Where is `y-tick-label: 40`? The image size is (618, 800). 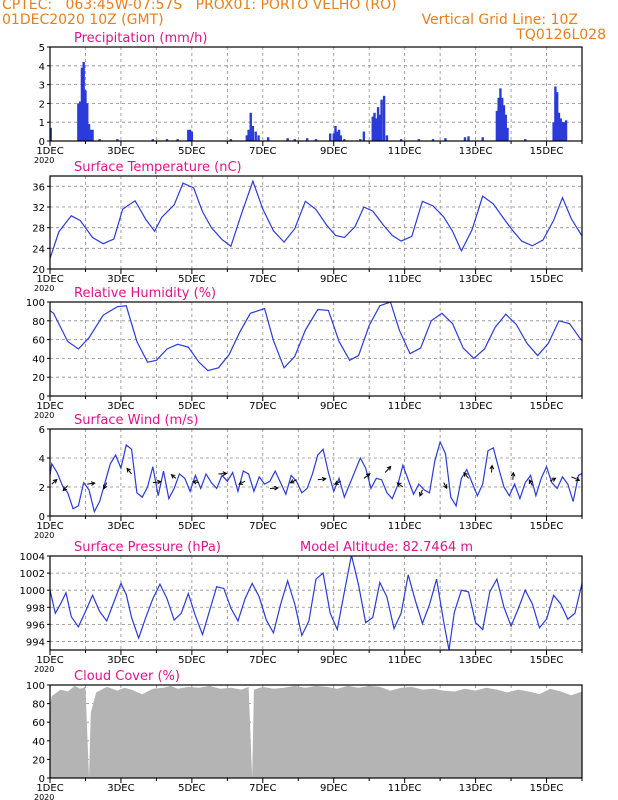 y-tick-label: 40 is located at coordinates (38, 359).